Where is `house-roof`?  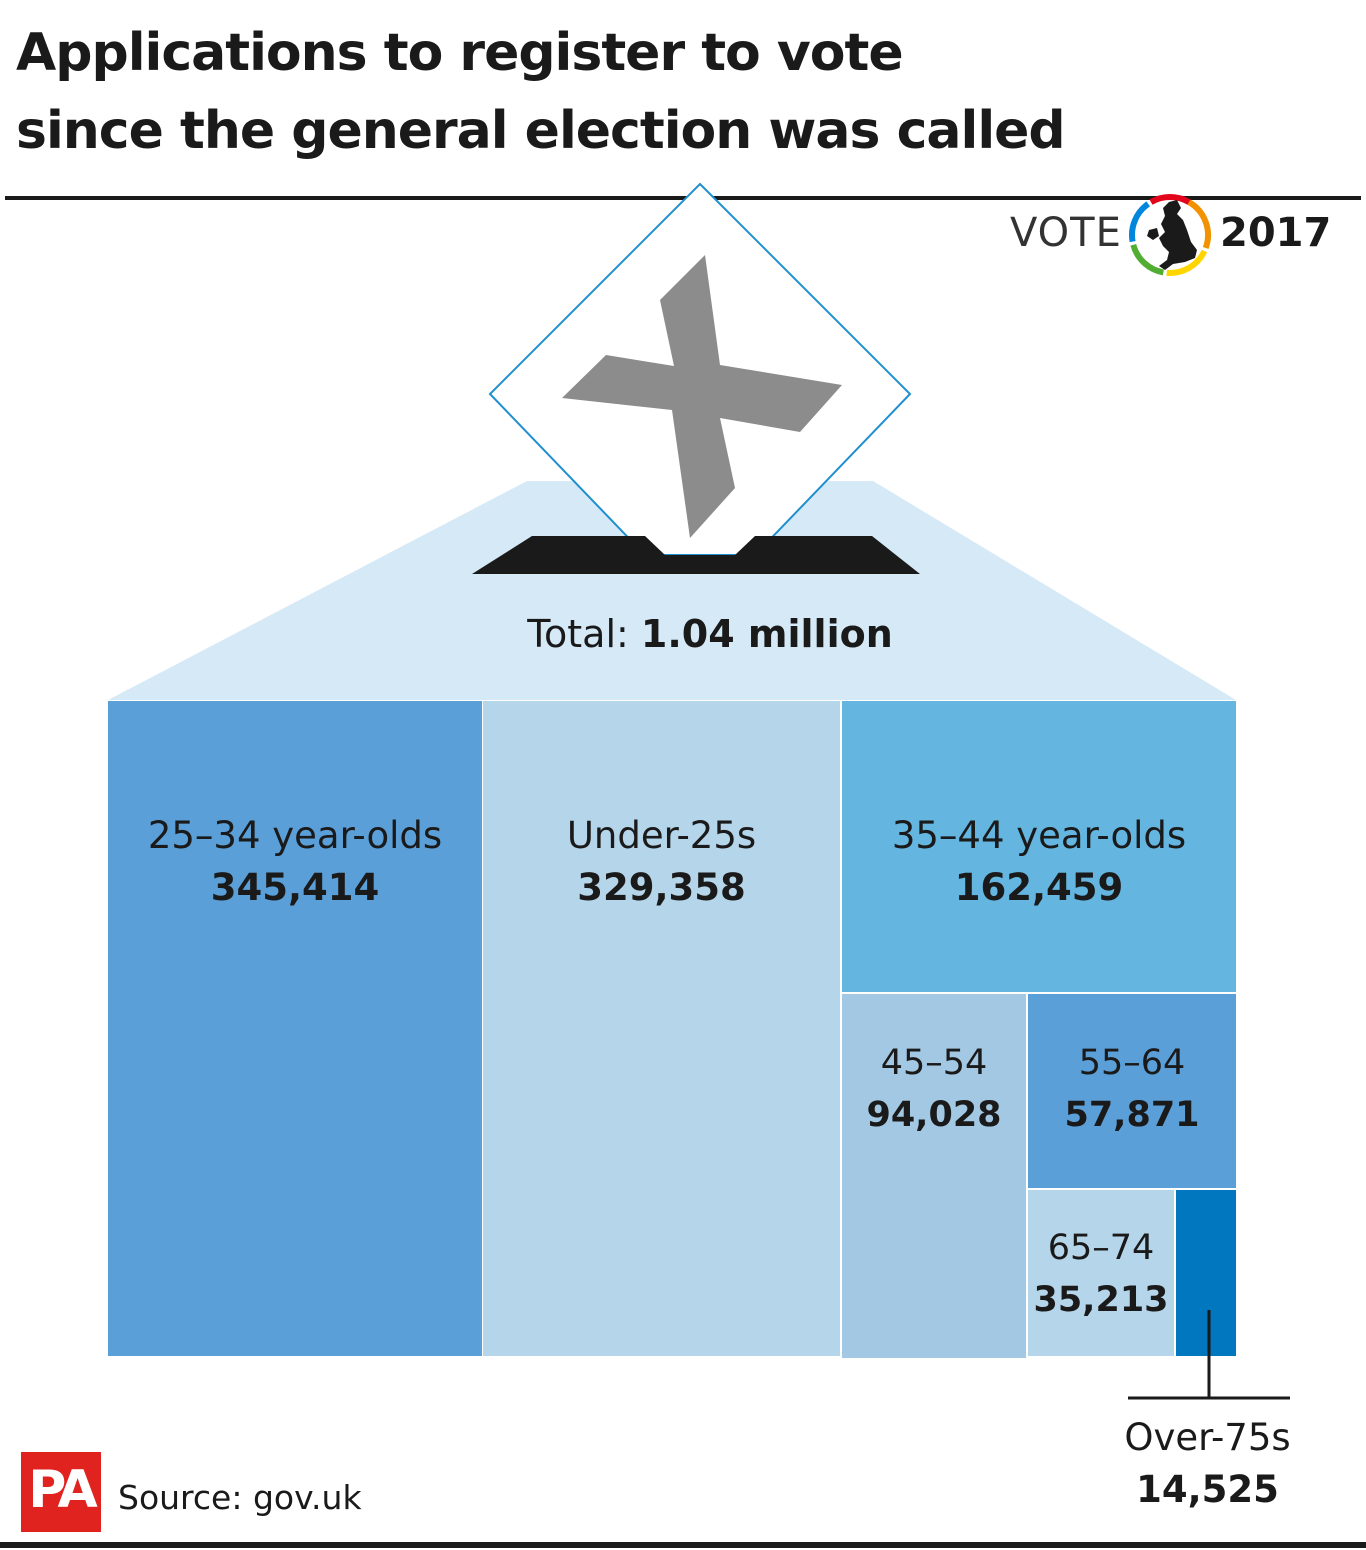
house-roof is located at coordinates (672, 590).